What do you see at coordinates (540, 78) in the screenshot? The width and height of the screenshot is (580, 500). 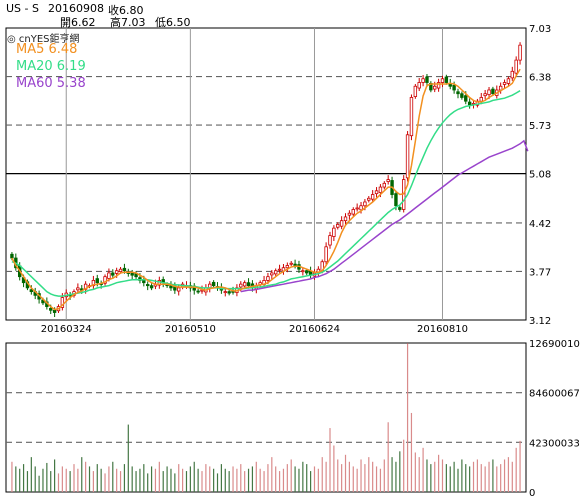 I see `price-y-tick-label: 6.38` at bounding box center [540, 78].